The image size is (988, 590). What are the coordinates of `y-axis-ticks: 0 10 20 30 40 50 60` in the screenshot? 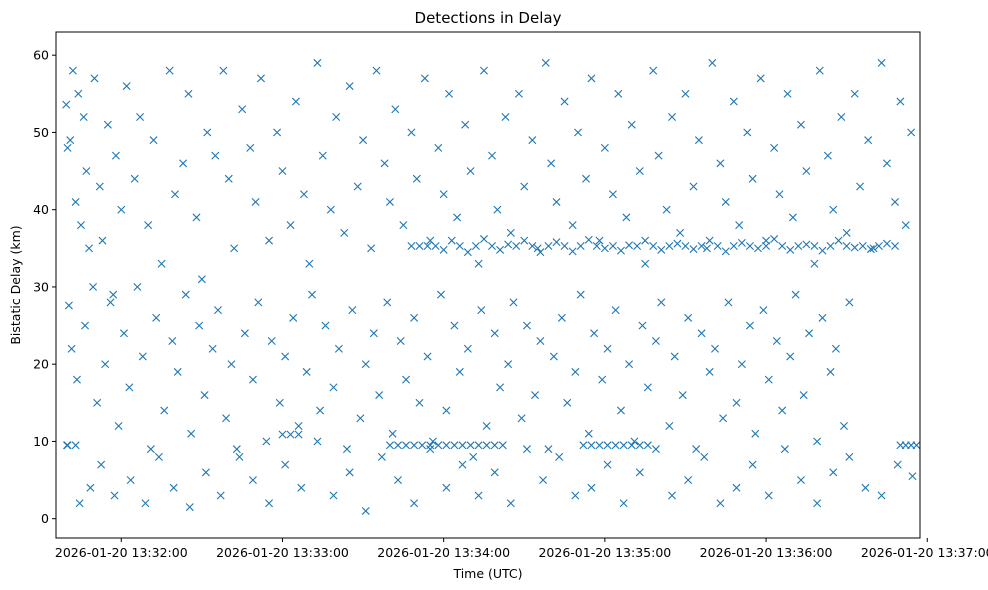 It's located at (44, 287).